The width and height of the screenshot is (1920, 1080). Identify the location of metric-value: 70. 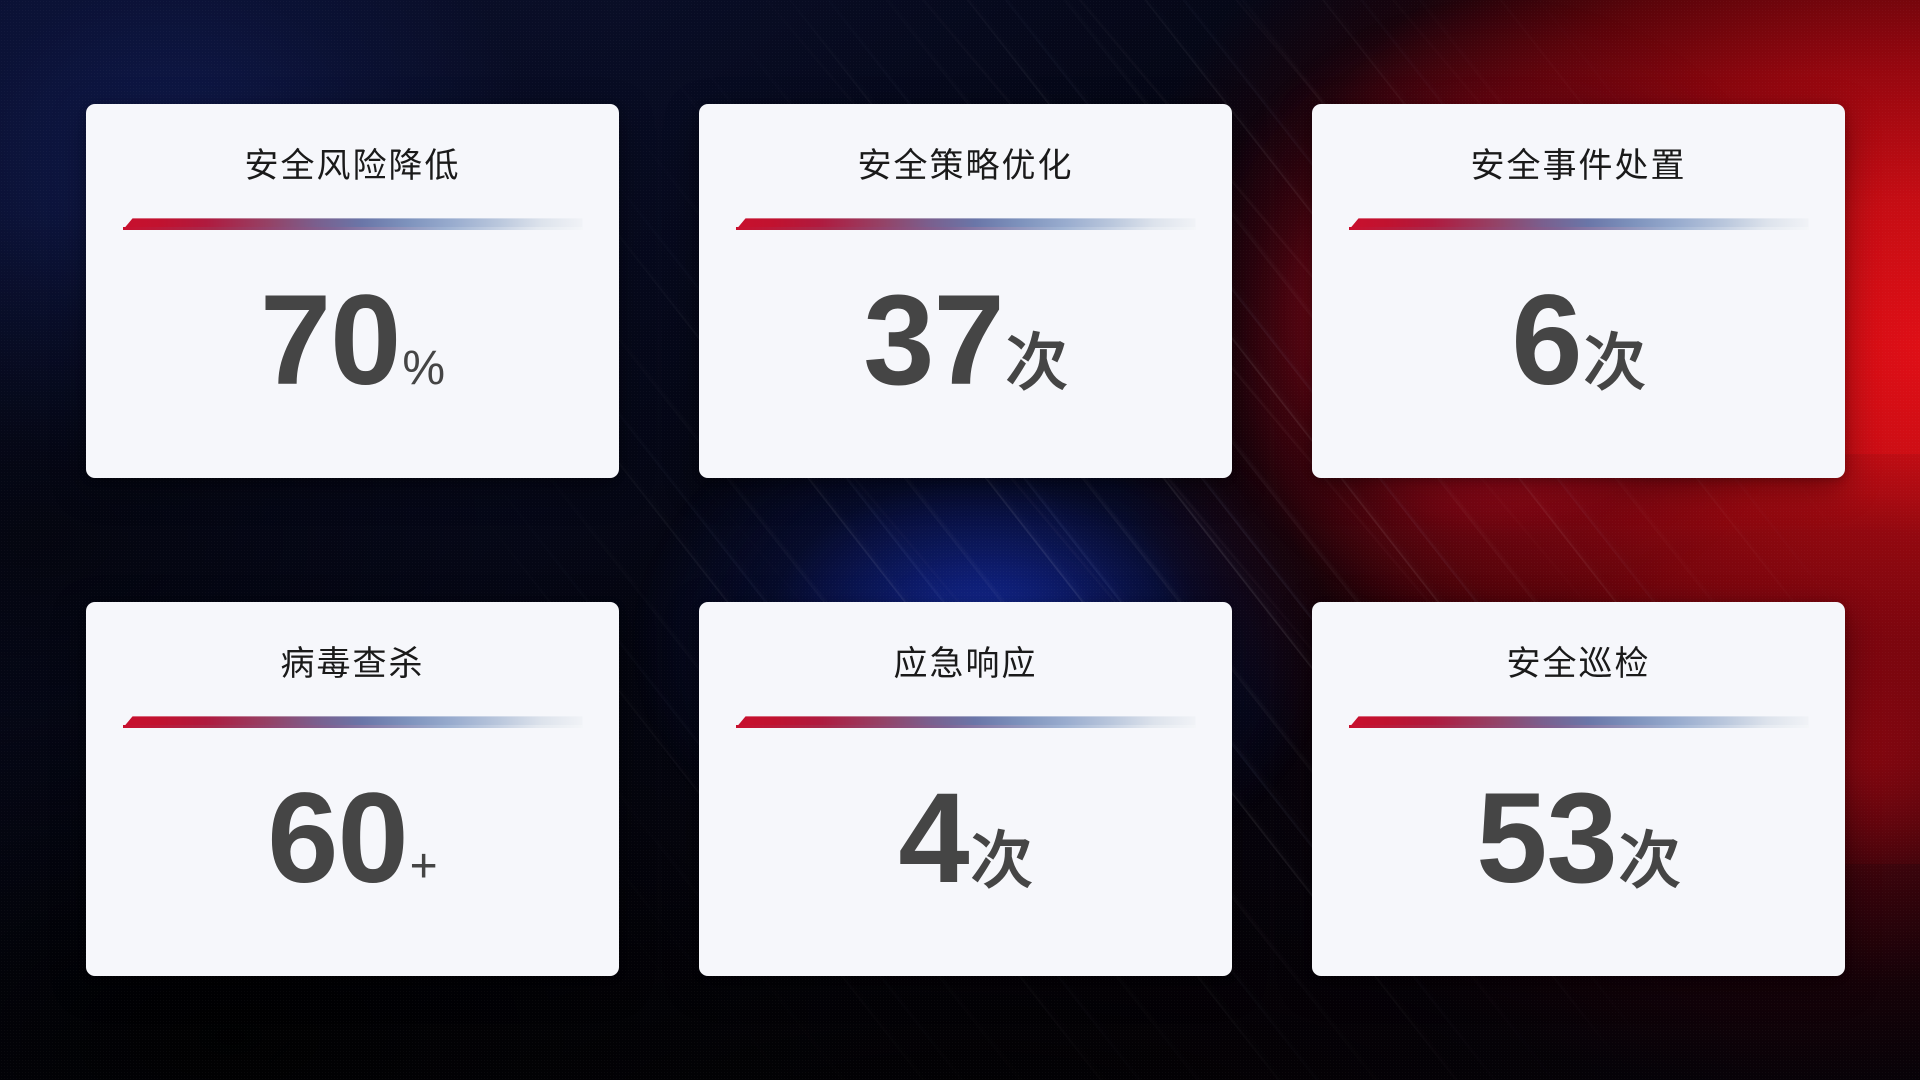
(330, 341).